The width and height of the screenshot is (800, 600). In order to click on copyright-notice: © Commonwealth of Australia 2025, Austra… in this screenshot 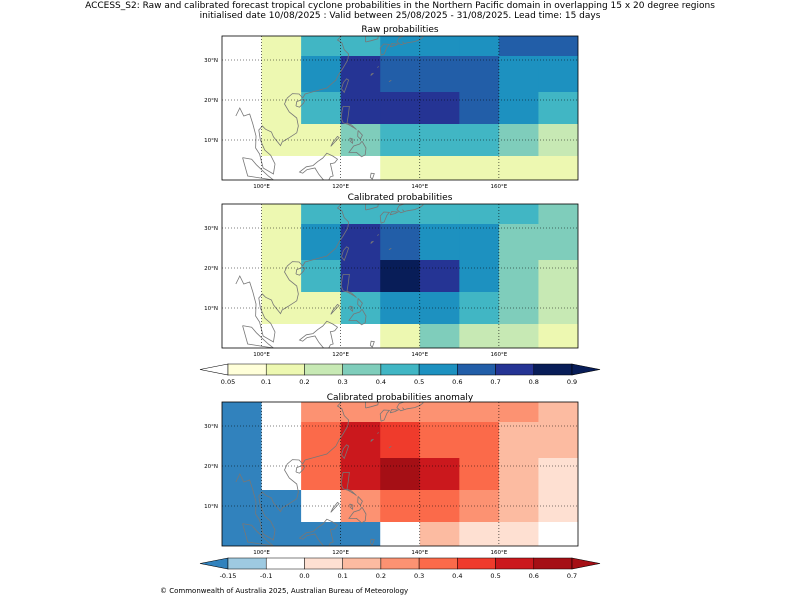, I will do `click(284, 591)`.